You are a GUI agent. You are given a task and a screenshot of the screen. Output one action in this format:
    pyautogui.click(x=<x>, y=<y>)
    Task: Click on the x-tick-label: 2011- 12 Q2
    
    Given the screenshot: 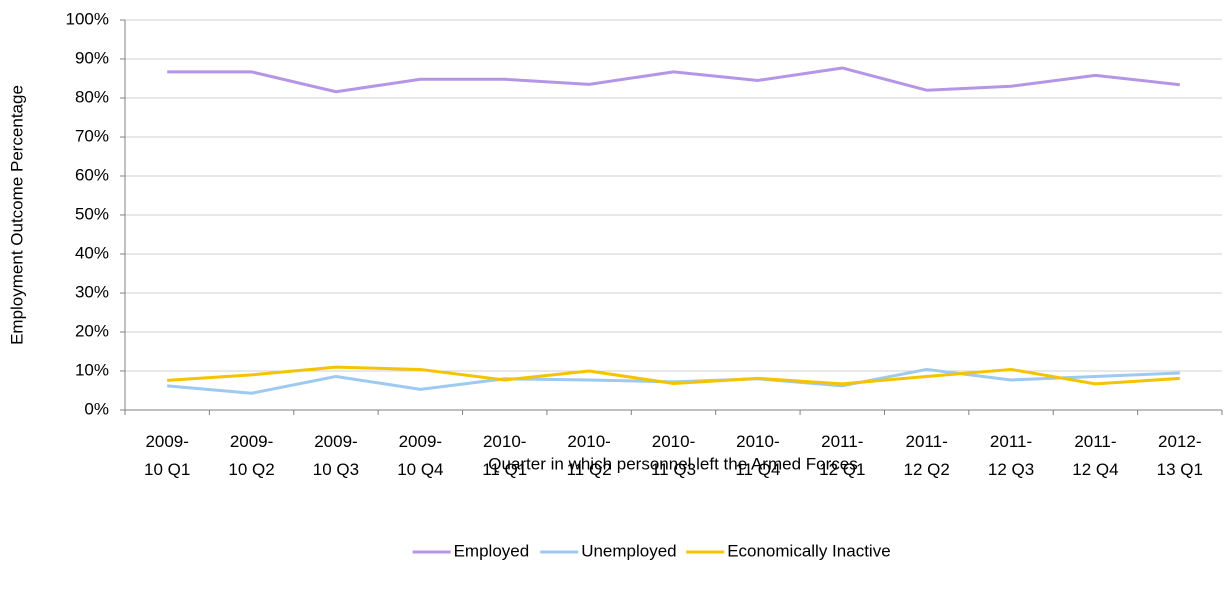 What is the action you would take?
    pyautogui.click(x=926, y=455)
    